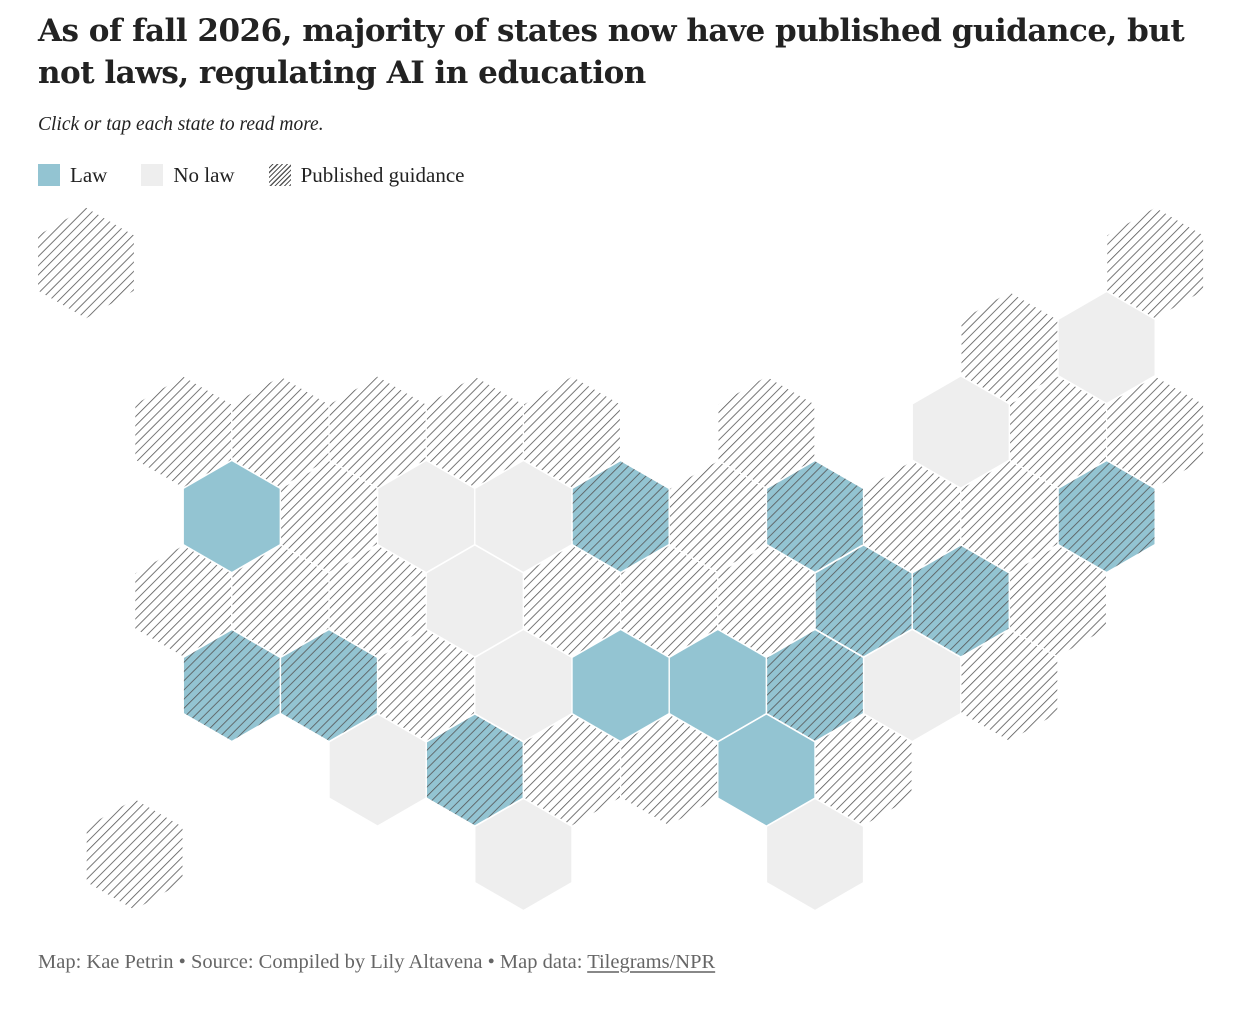  I want to click on legend-item-guidance: Published guidance, so click(366, 175).